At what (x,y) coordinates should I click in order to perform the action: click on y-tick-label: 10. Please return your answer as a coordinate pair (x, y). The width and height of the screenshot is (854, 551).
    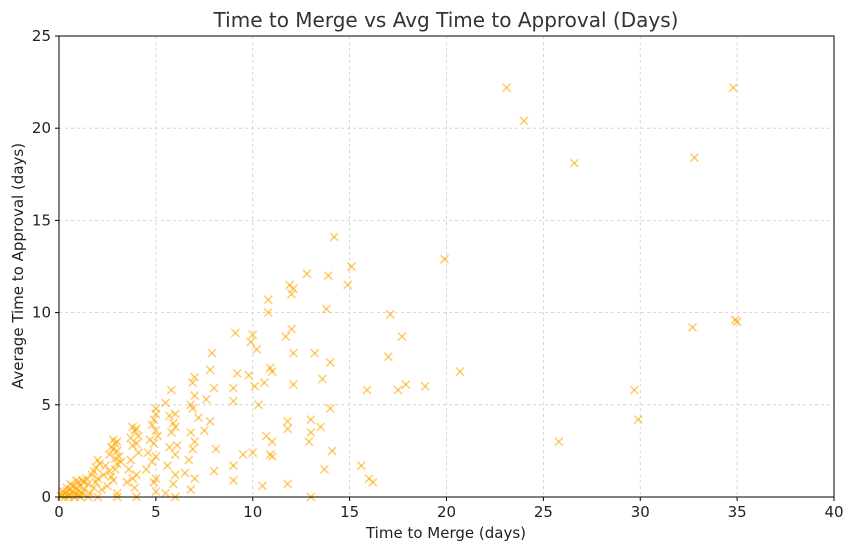
    Looking at the image, I should click on (41, 313).